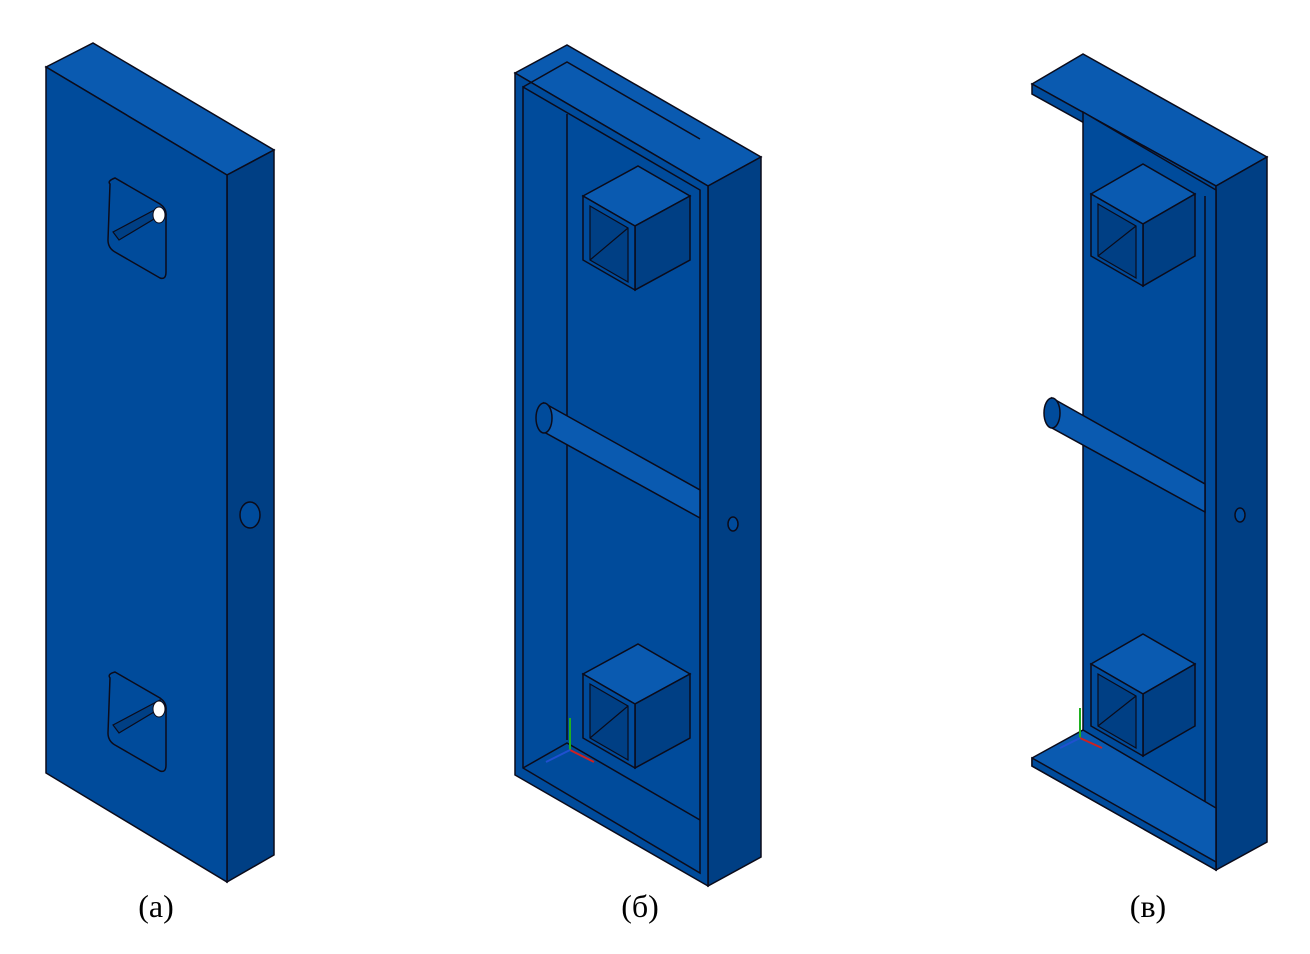  Describe the element at coordinates (1240, 515) in the screenshot. I see `figure-c-side-hole` at that location.